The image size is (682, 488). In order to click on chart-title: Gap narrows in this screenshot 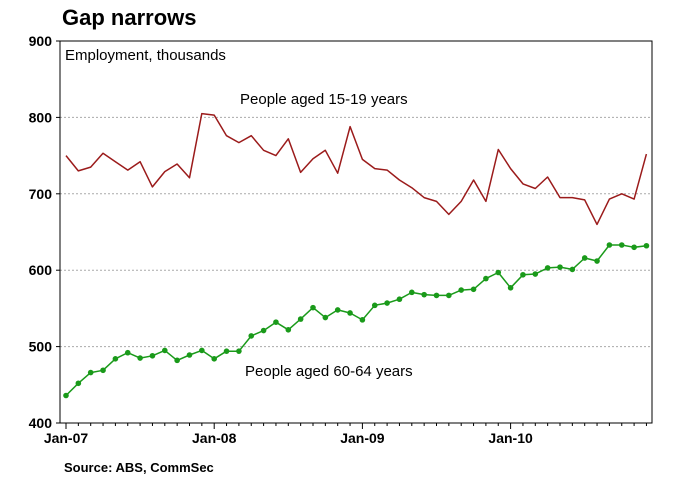, I will do `click(129, 17)`.